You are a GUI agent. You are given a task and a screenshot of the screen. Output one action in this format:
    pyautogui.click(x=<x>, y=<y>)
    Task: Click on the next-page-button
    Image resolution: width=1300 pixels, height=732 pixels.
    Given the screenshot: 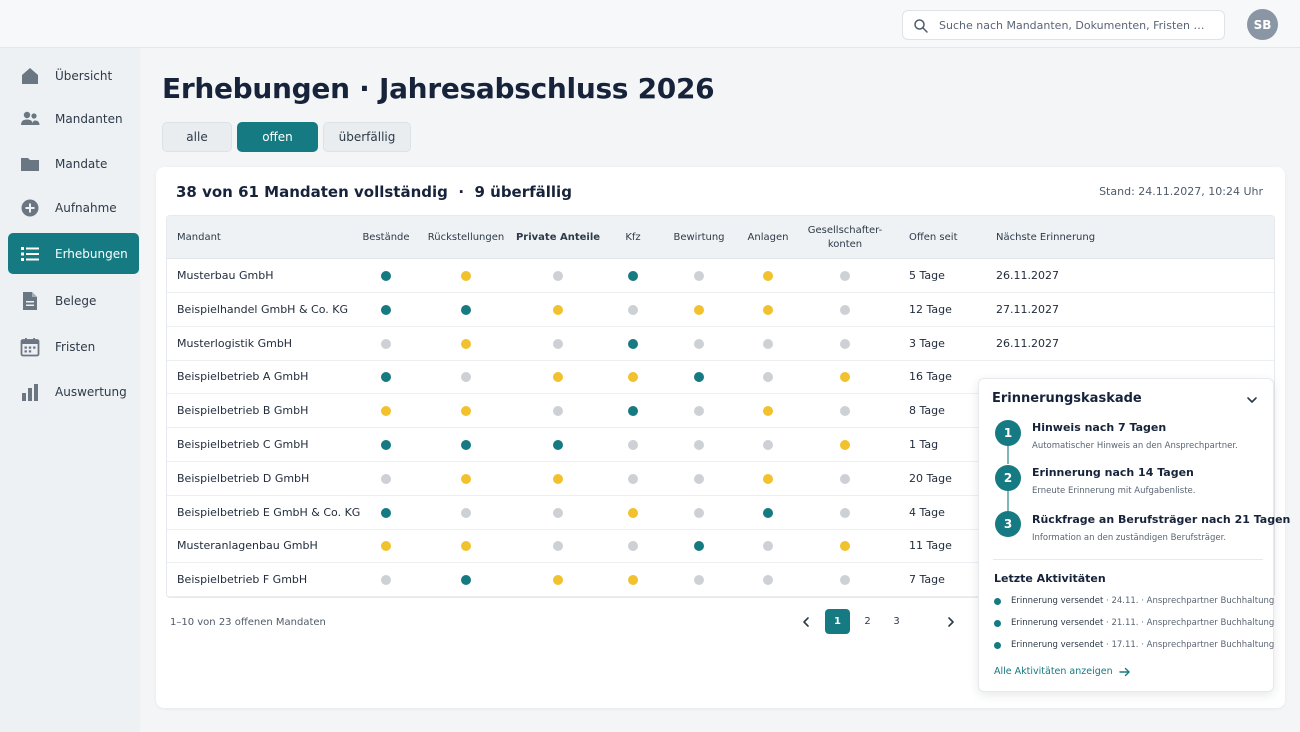 What is the action you would take?
    pyautogui.click(x=950, y=621)
    